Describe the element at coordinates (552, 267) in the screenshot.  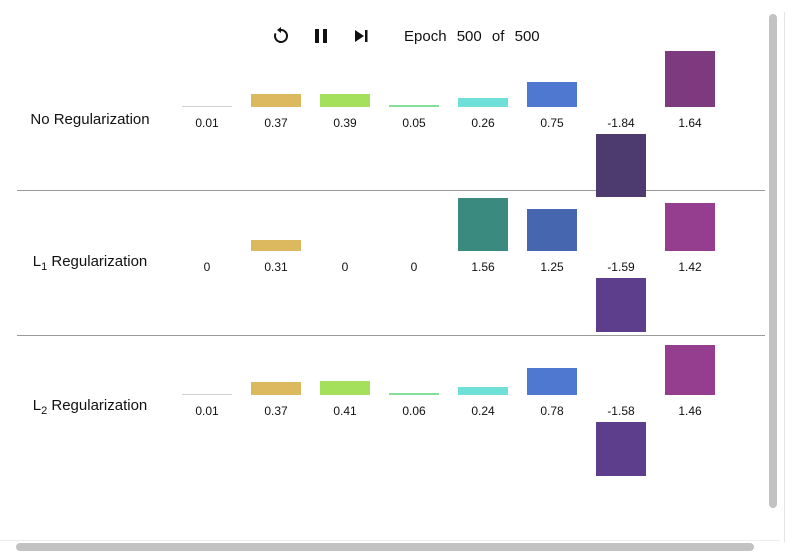
I see `weight-value: 1.25` at that location.